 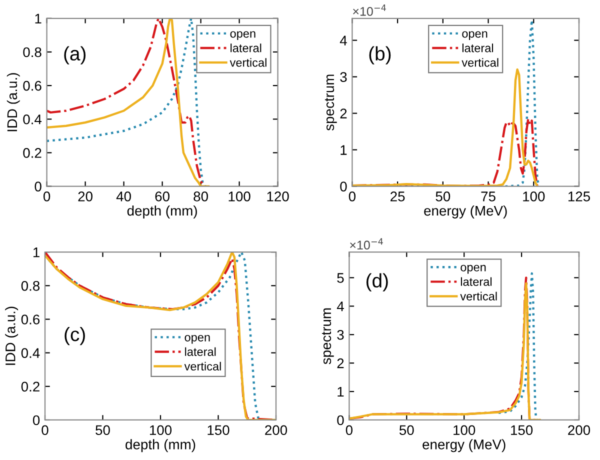 I want to click on x-tick-label: 40, so click(x=123, y=197).